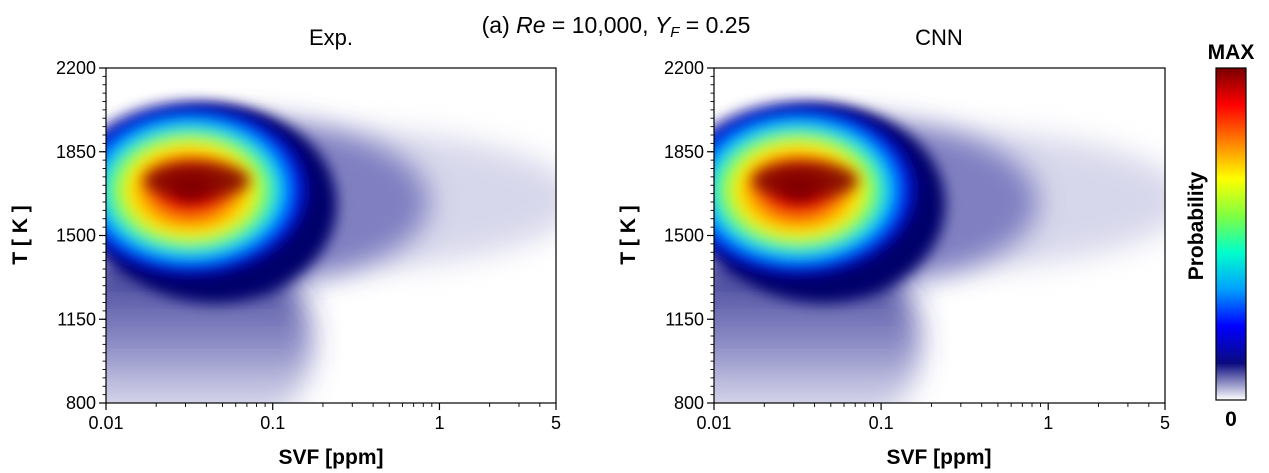 This screenshot has width=1269, height=473. I want to click on panel-cnn-title: CNN, so click(939, 37).